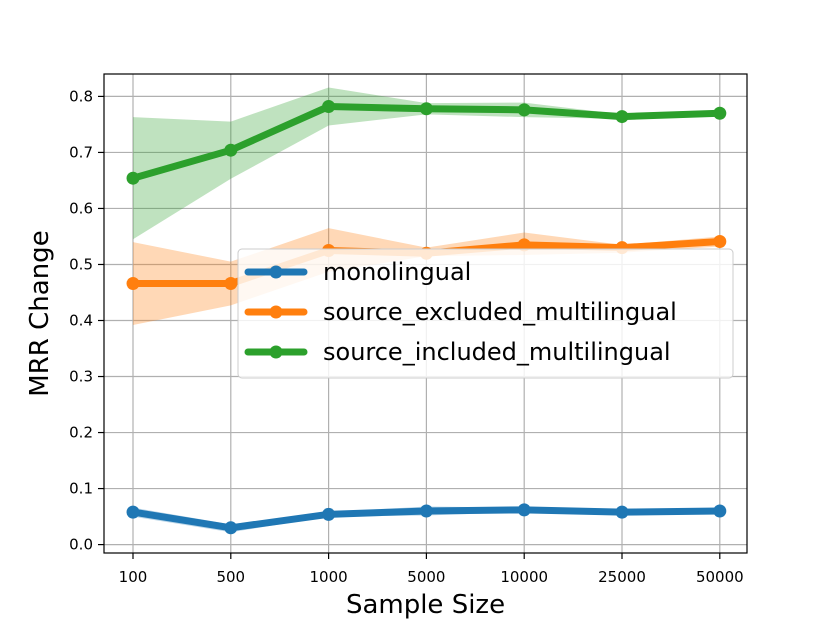 The image size is (830, 623). I want to click on y-tick-label: 0.0, so click(81, 545).